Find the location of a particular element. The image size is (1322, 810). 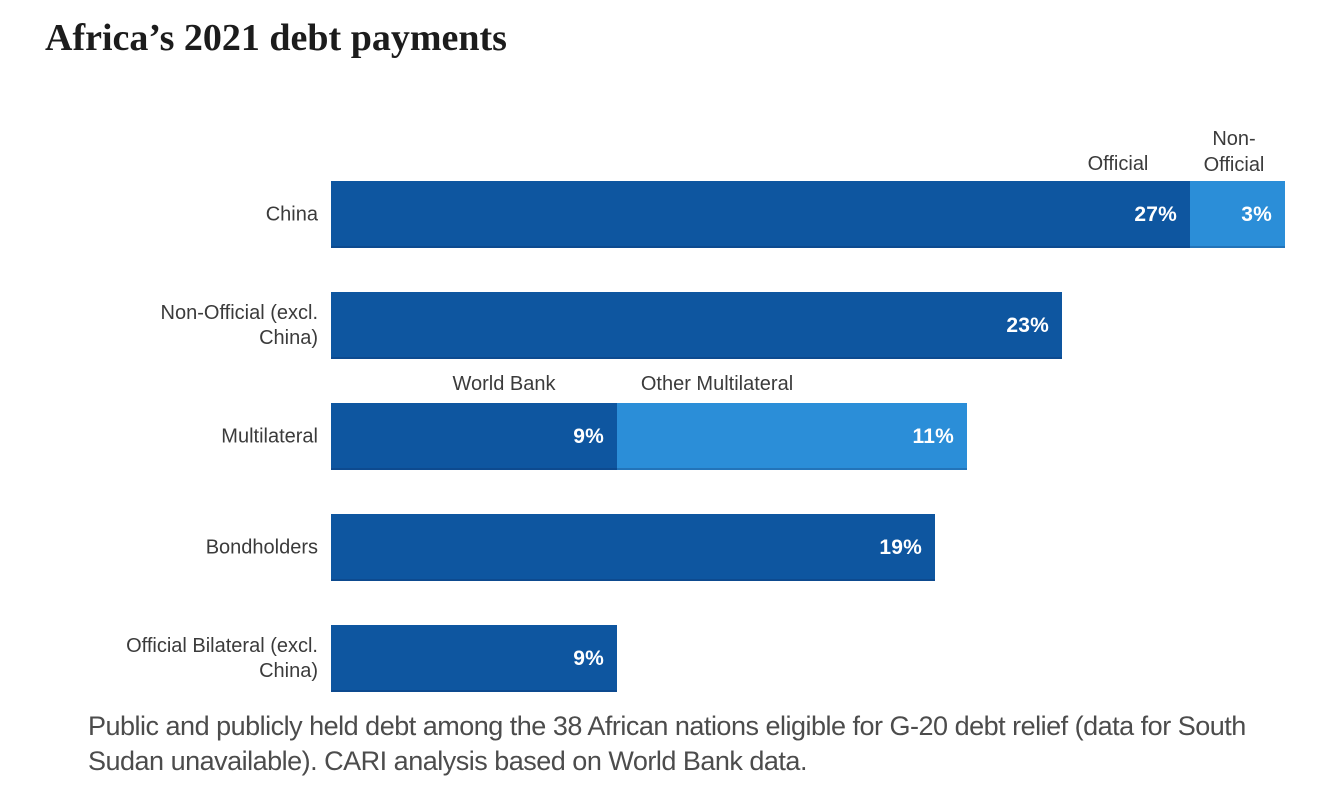

category-label-non-official-excl-china: Non-Official (excl. China) is located at coordinates (239, 325).